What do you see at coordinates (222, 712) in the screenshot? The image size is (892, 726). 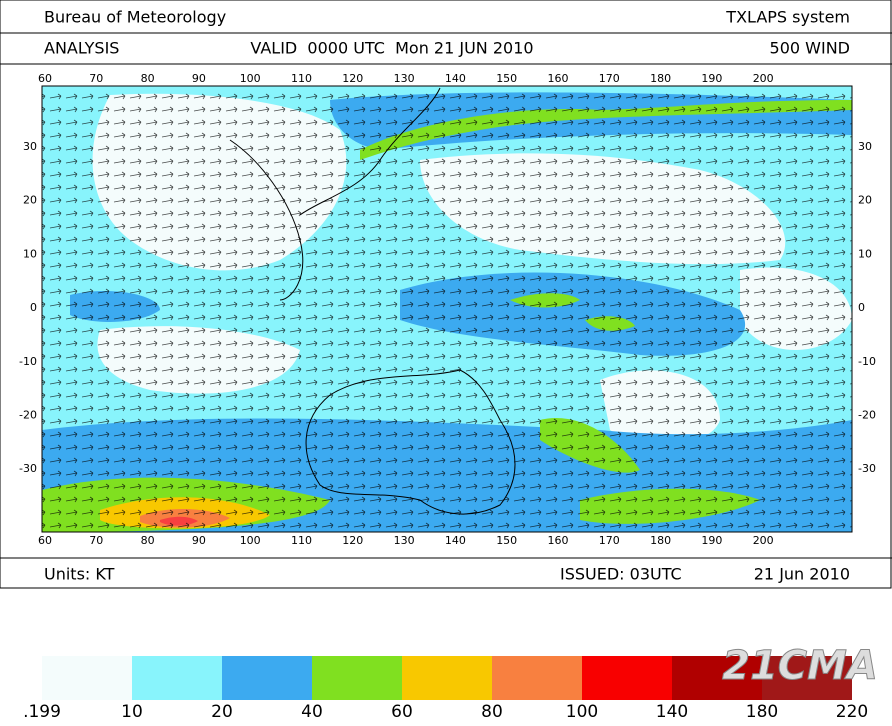 I see `legend-label: 20` at bounding box center [222, 712].